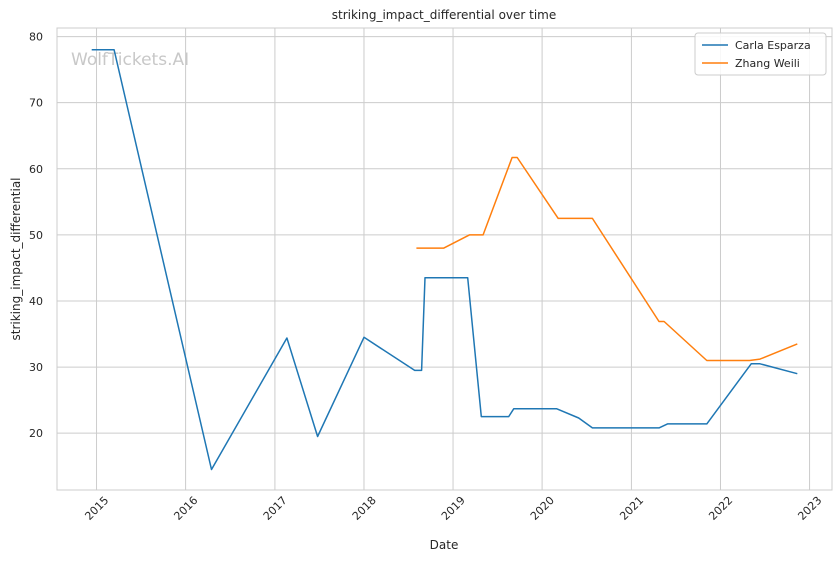  Describe the element at coordinates (809, 508) in the screenshot. I see `x-tick-label: 2023` at that location.